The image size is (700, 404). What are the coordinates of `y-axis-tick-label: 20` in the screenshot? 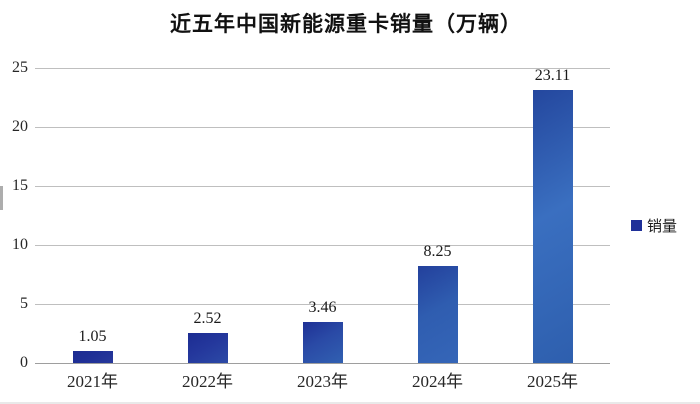 It's located at (20, 126).